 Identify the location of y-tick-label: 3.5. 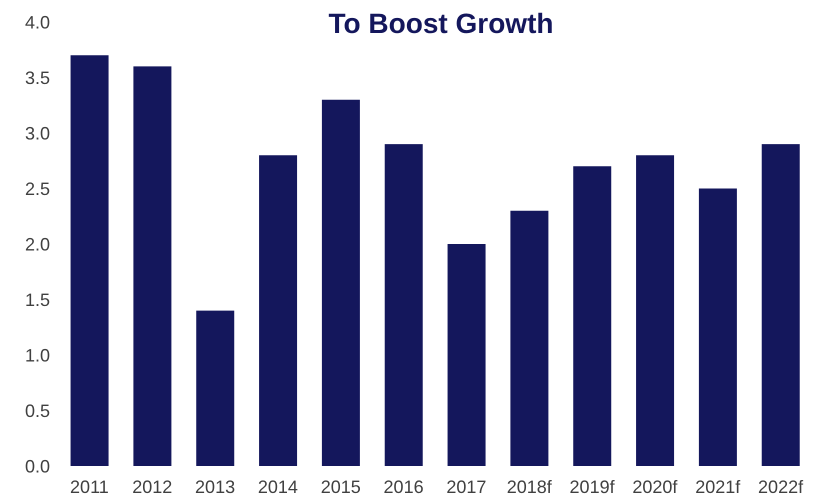
(37, 78).